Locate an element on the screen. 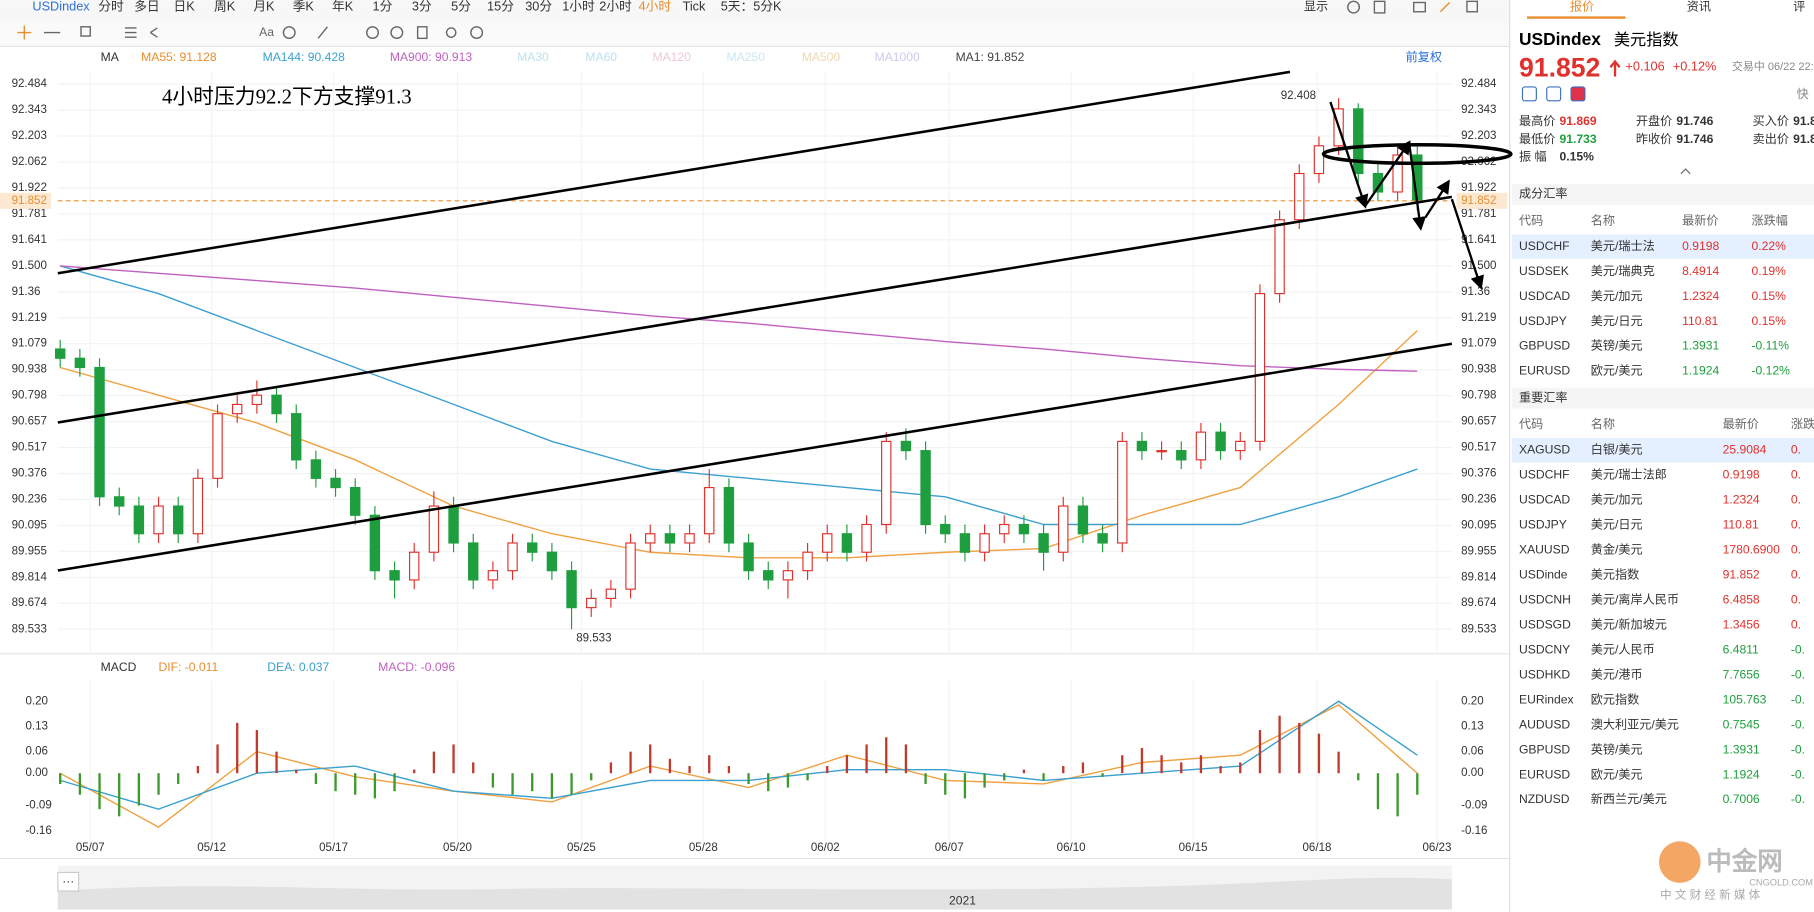 Image resolution: width=1814 pixels, height=912 pixels. table-cell: USDCNH is located at coordinates (1545, 599).